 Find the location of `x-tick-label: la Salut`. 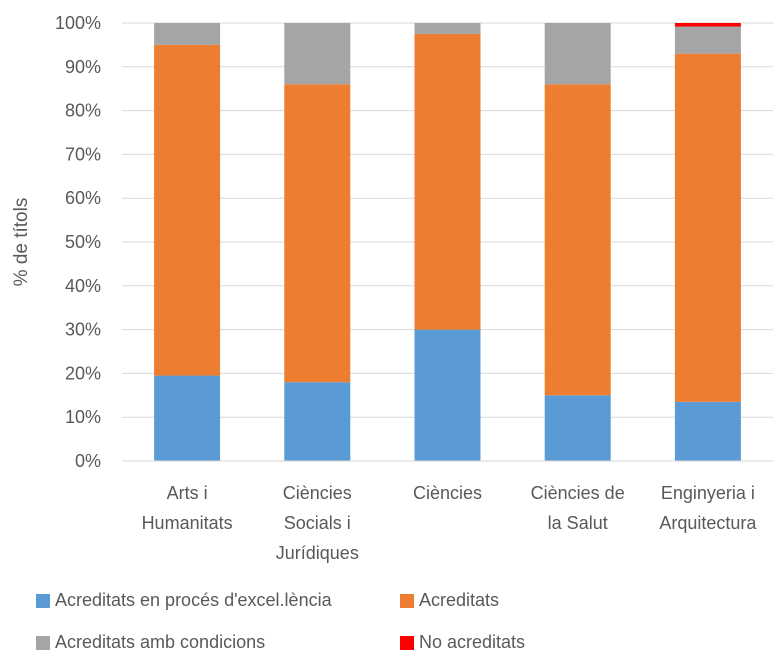

x-tick-label: la Salut is located at coordinates (578, 523).